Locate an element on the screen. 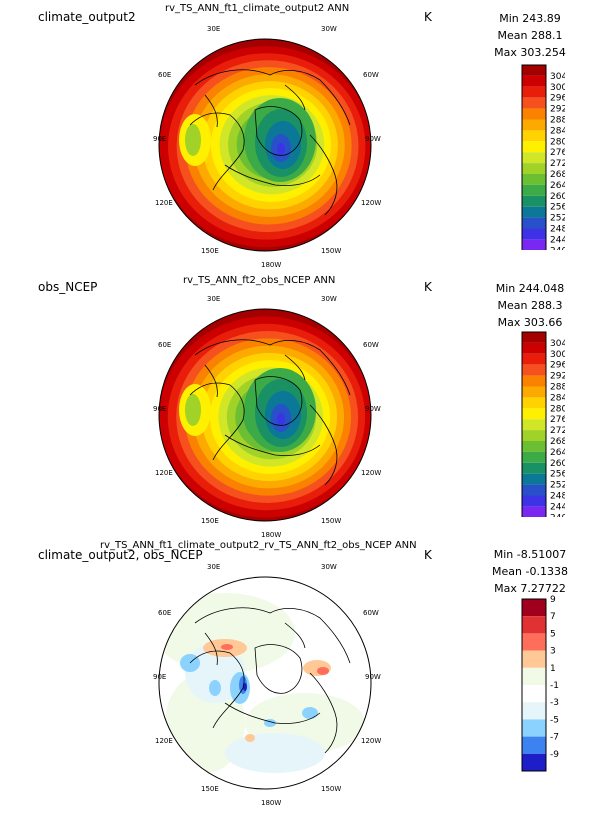 This screenshot has height=814, width=606. colorbar-tick-label: 284 is located at coordinates (557, 398).